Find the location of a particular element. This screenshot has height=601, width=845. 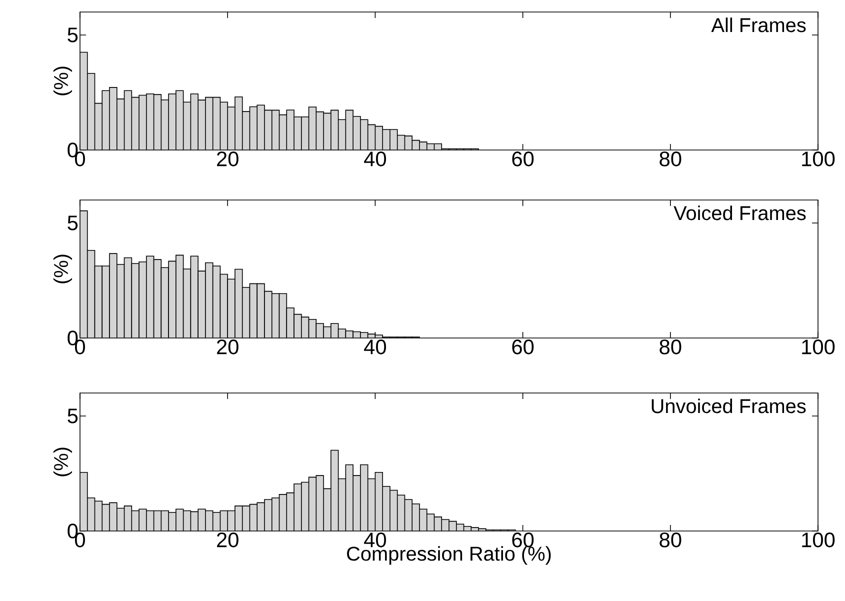

chart-title: Voiced Frames is located at coordinates (740, 213).